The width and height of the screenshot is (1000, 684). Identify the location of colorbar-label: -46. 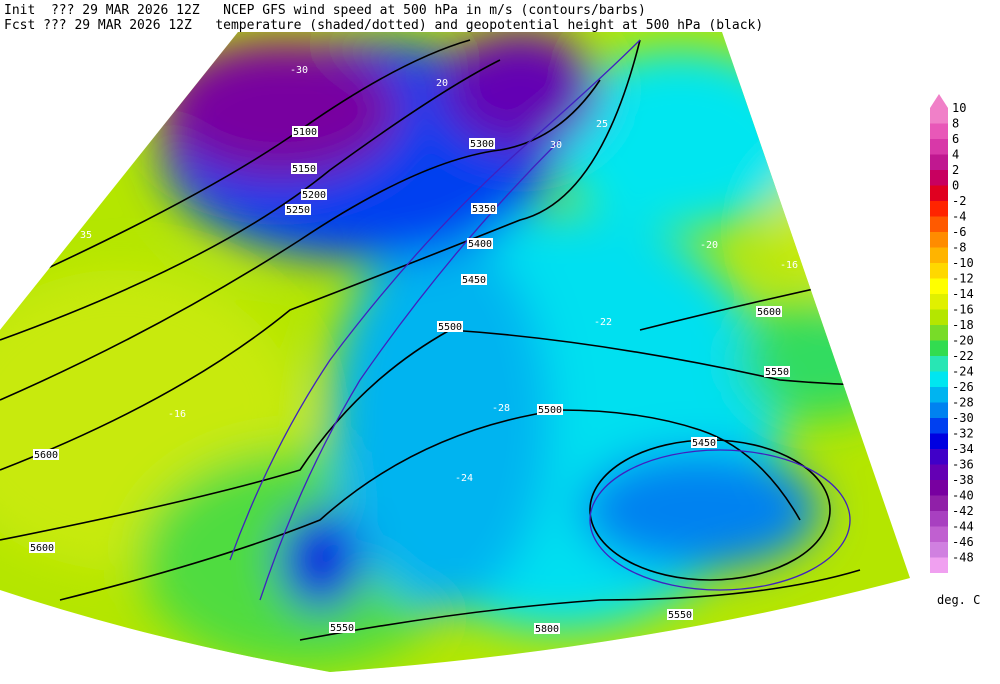
(963, 542).